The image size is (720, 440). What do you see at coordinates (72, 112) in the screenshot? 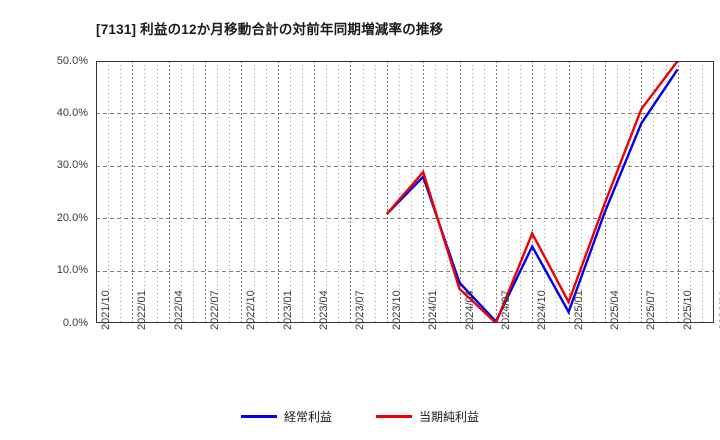
I see `y-axis-tick-label: 40.0%` at bounding box center [72, 112].